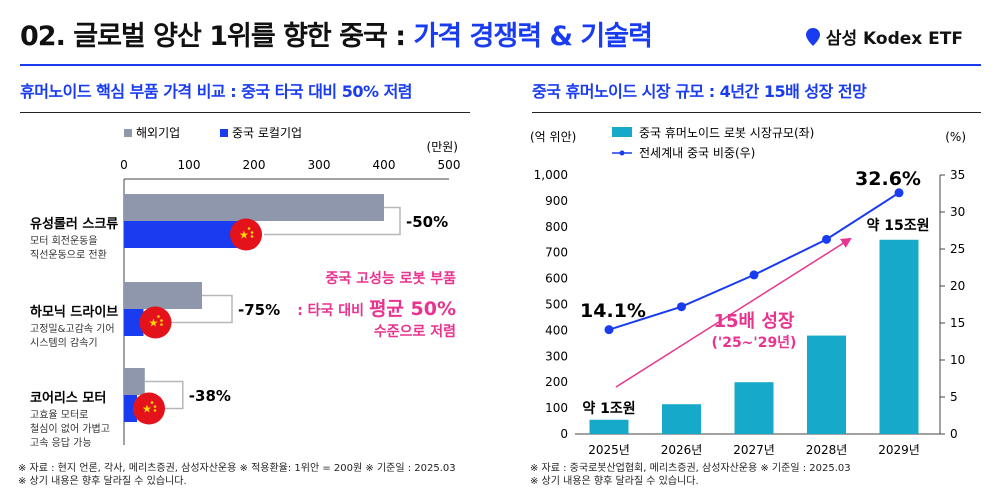  What do you see at coordinates (74, 224) in the screenshot?
I see `category-label: 유성롤러 스크류` at bounding box center [74, 224].